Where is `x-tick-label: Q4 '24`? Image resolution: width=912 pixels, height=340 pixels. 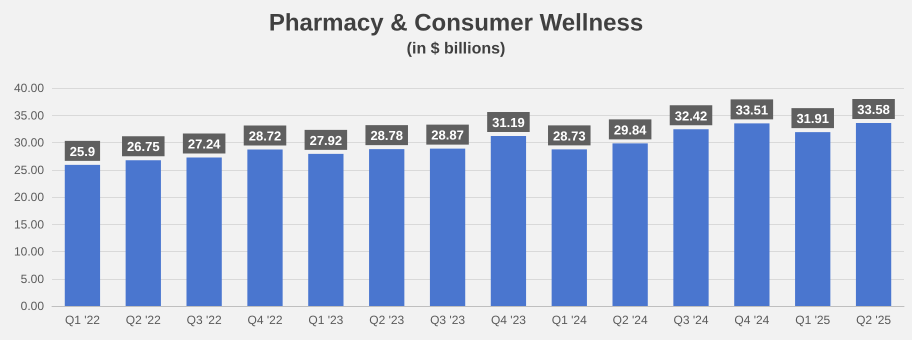 x-tick-label: Q4 '24 is located at coordinates (752, 320).